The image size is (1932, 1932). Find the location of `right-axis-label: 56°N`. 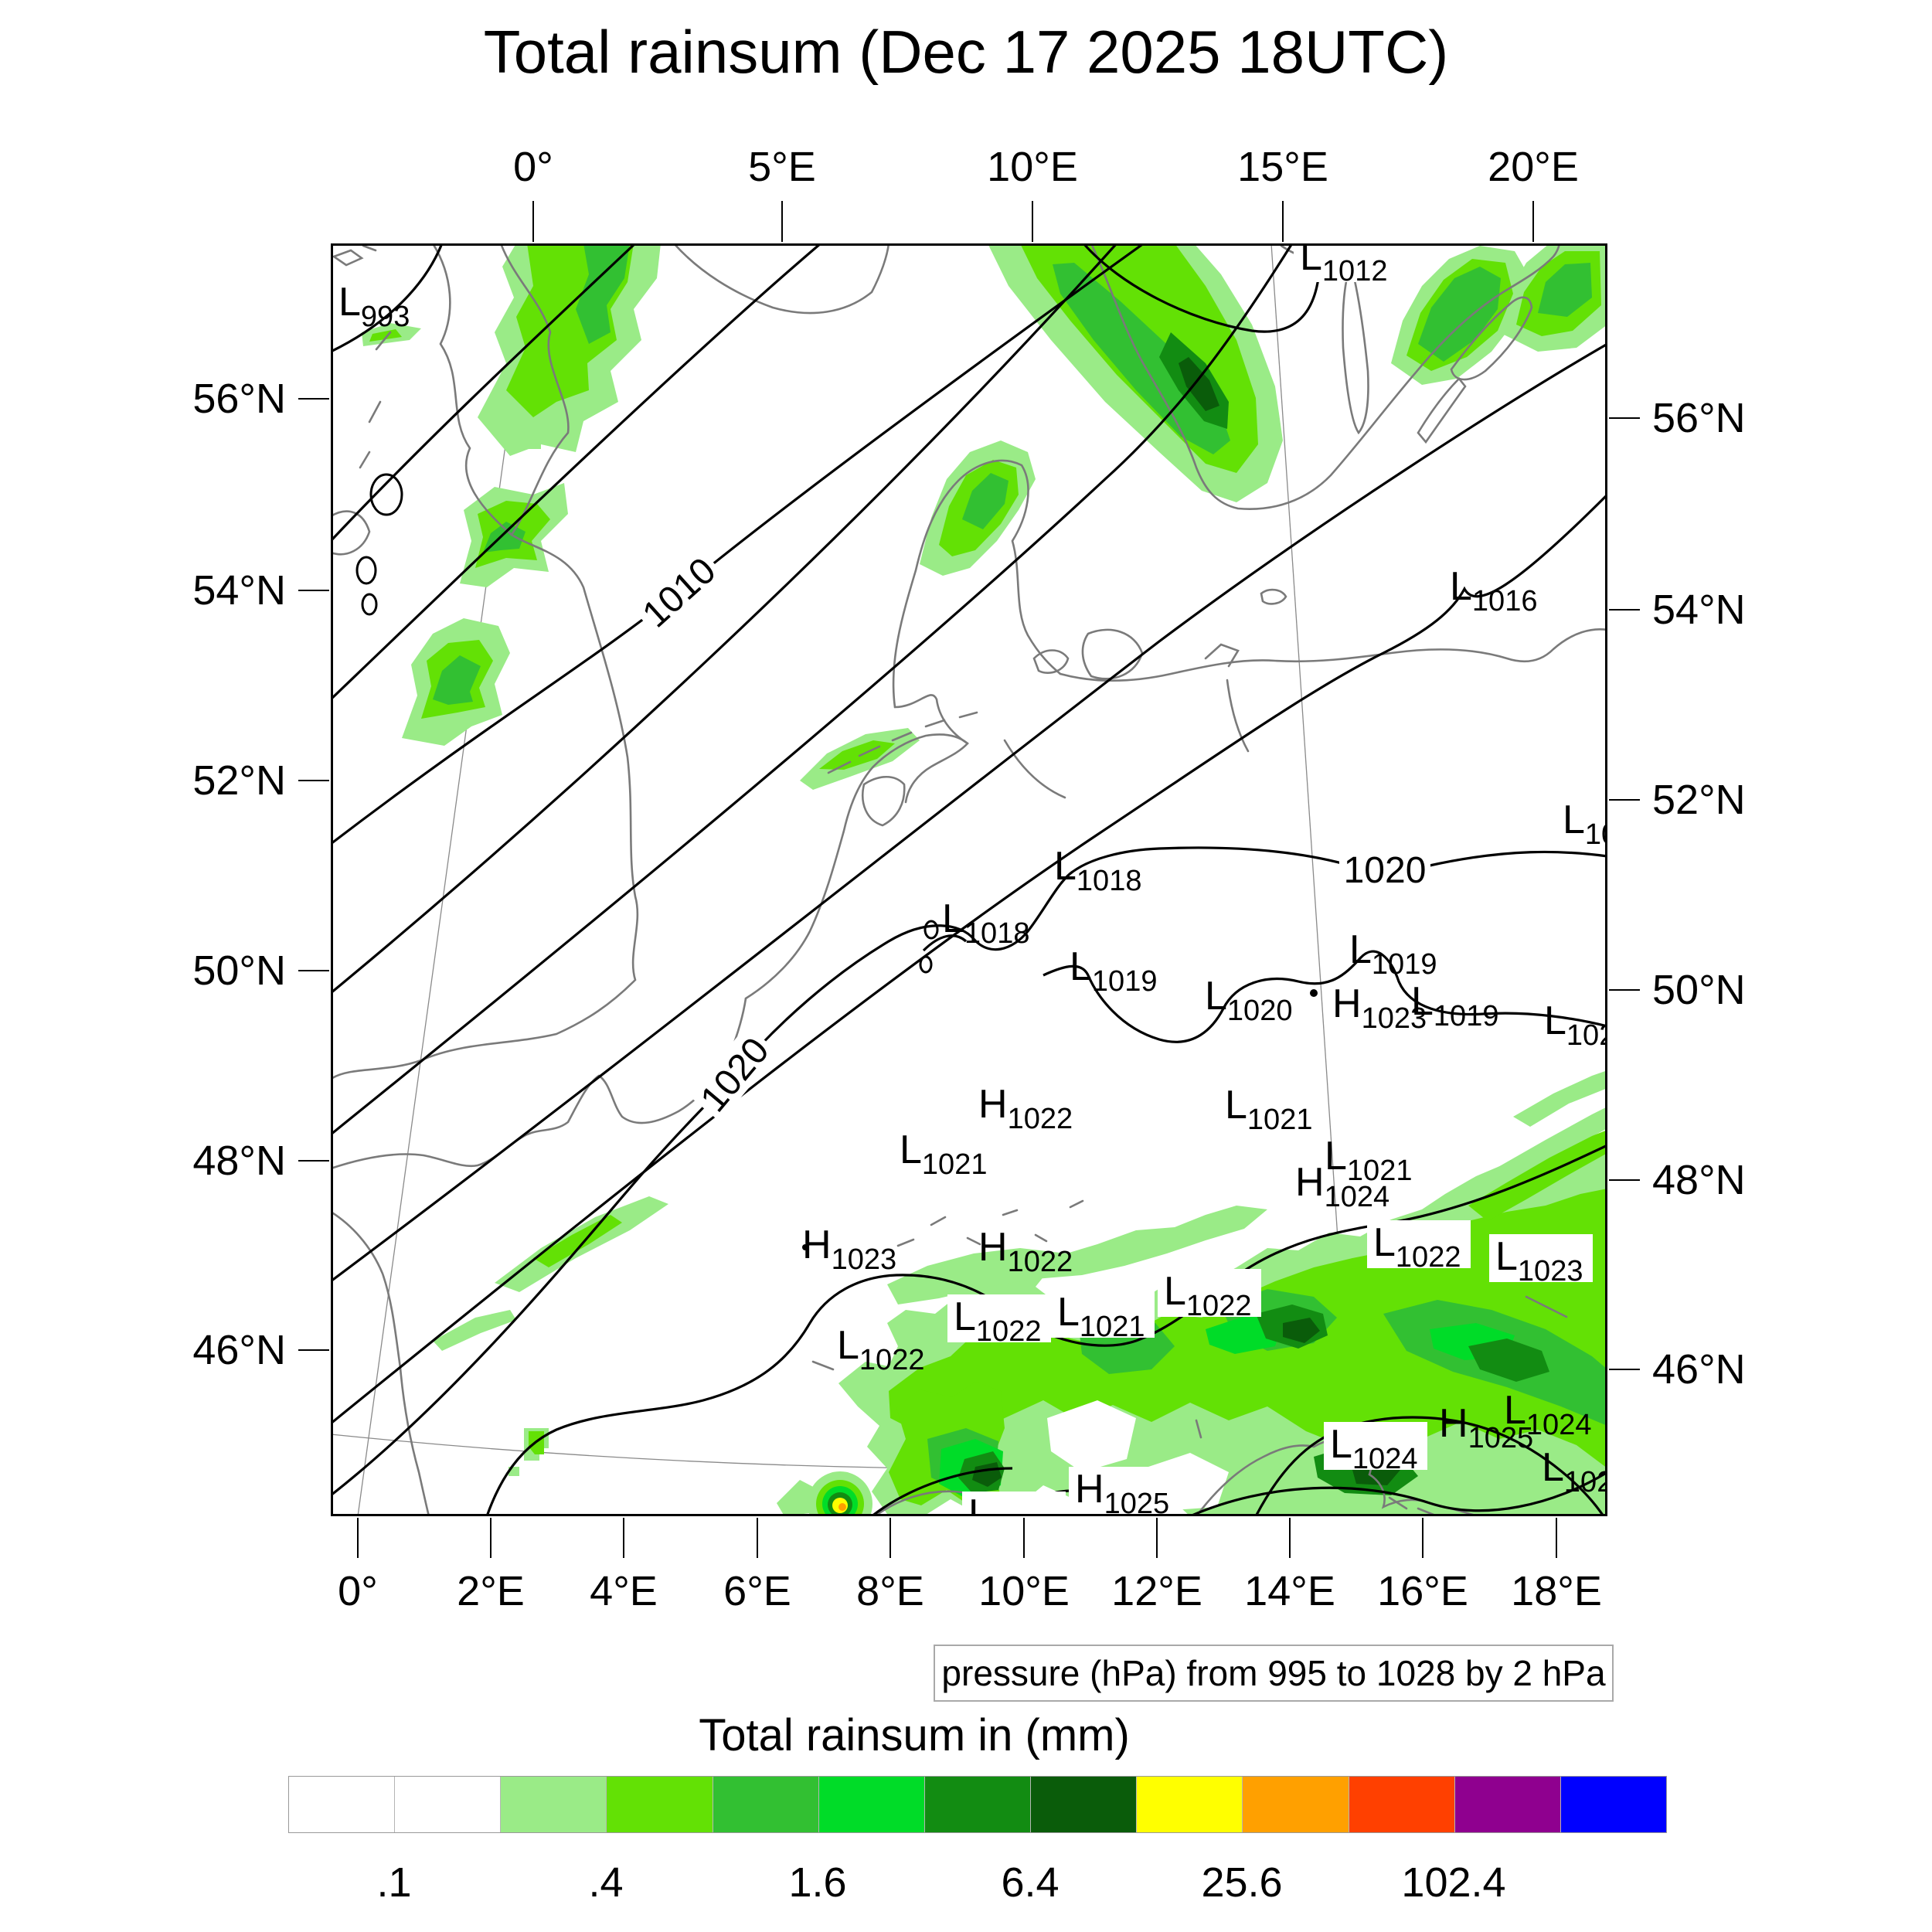

right-axis-label: 56°N is located at coordinates (1699, 418).